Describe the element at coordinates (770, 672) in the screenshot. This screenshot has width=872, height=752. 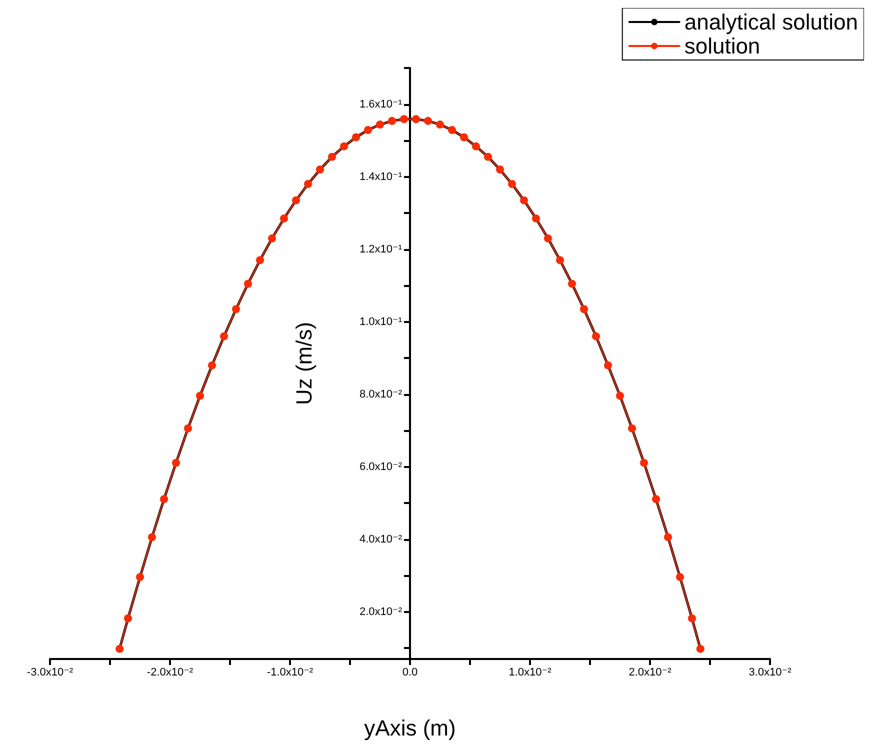
I see `x-tick-label: 3.0x10⁻²` at that location.